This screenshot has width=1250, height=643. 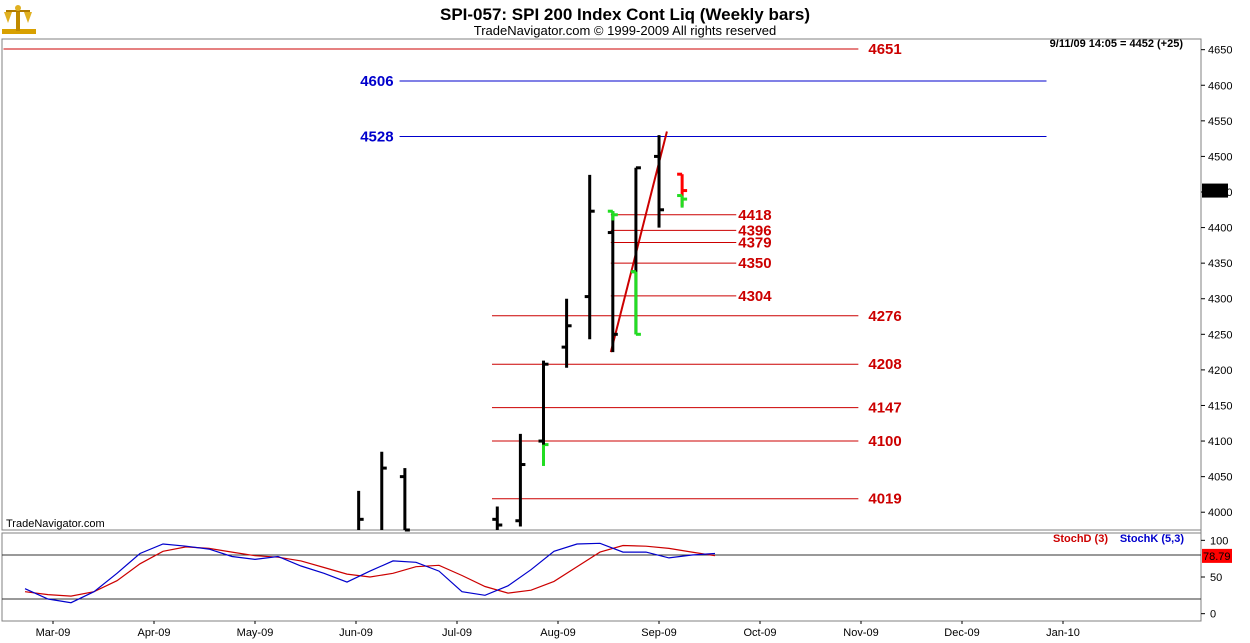 What do you see at coordinates (19, 19) in the screenshot?
I see `scales-icon` at bounding box center [19, 19].